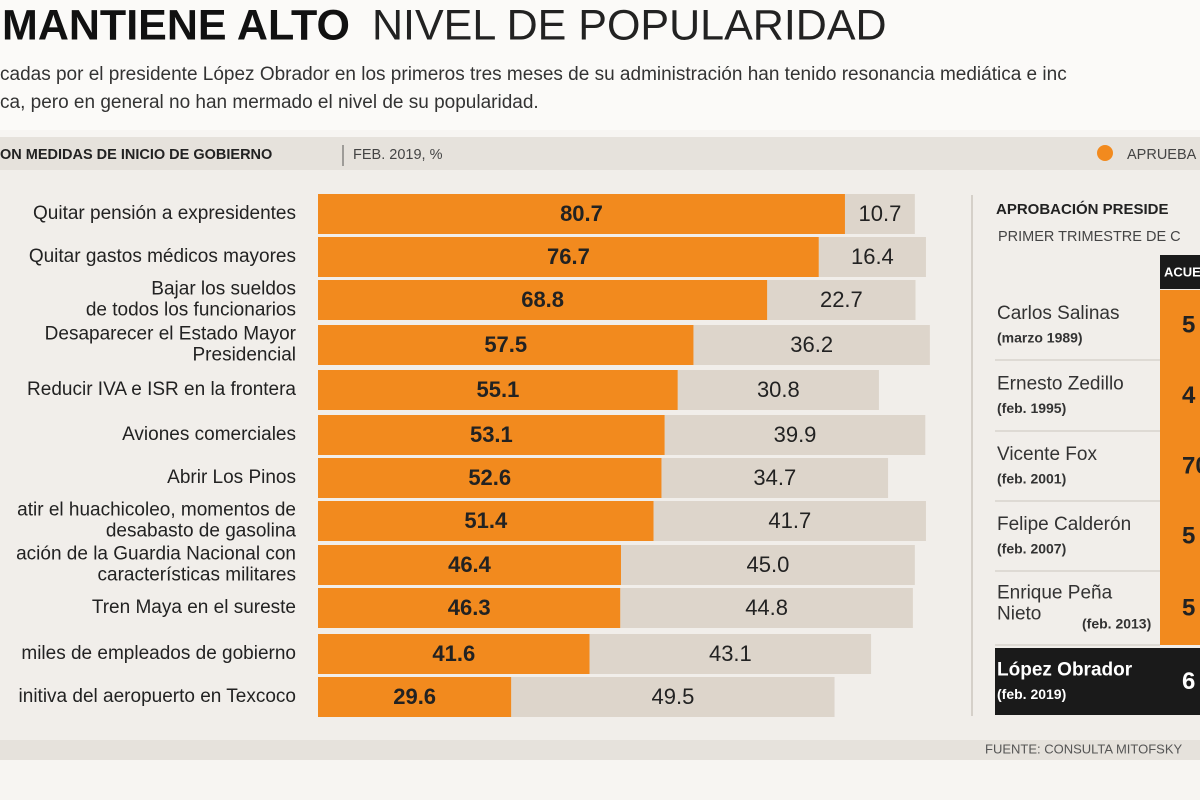  I want to click on value-label: 76.7, so click(568, 256).